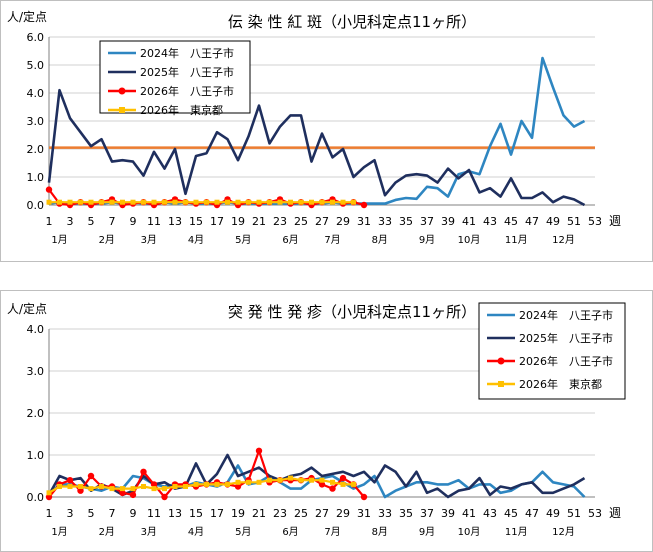  What do you see at coordinates (552, 351) in the screenshot?
I see `legend: 2024年 八王子市 2025年 八王子市 2026年 八王子市 2026年 東京都` at bounding box center [552, 351].